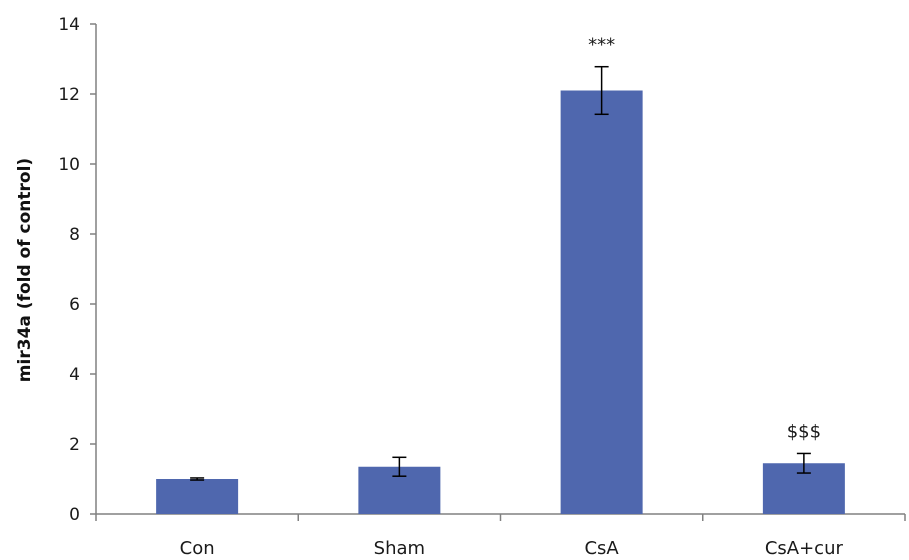 Image resolution: width=909 pixels, height=560 pixels. Describe the element at coordinates (25, 270) in the screenshot. I see `y-axis-title: mir34a (fold of control)` at that location.